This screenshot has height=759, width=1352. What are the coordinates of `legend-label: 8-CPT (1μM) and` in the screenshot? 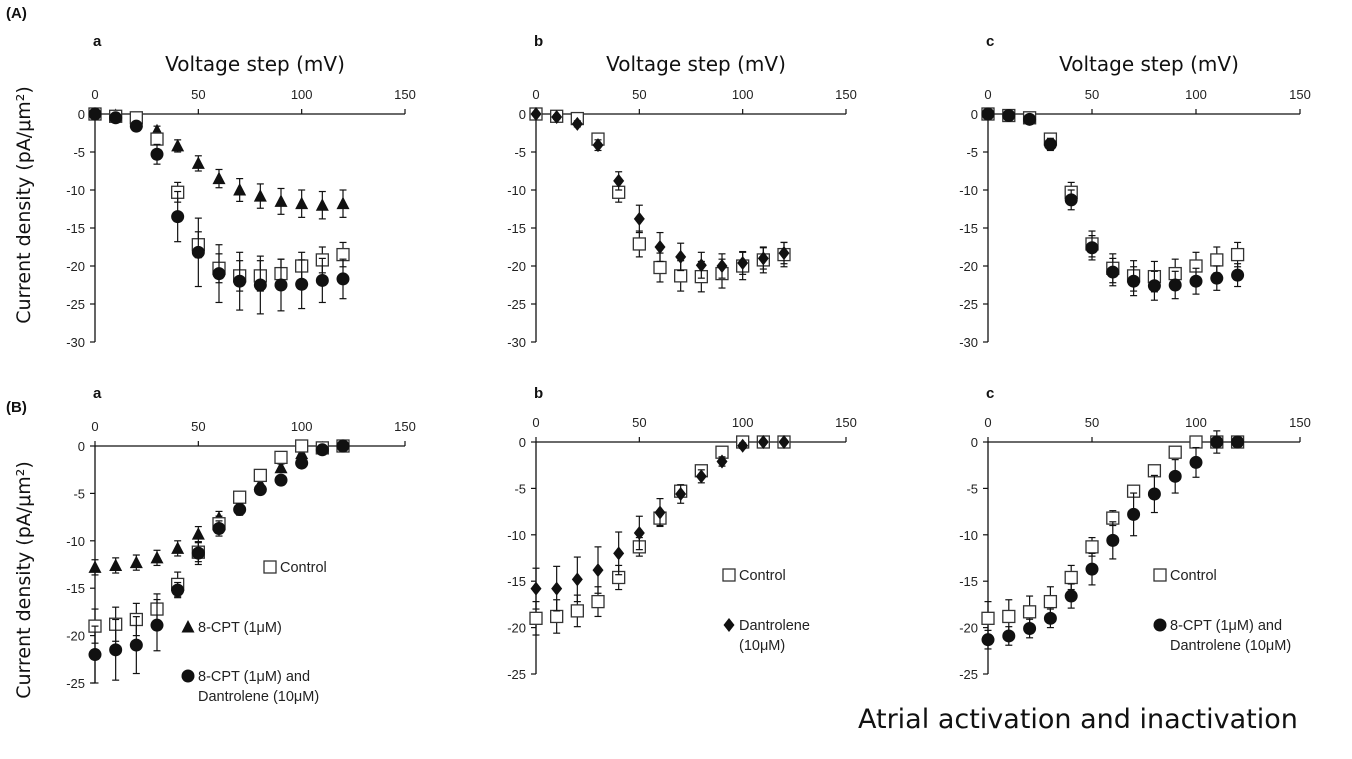 It's located at (254, 677).